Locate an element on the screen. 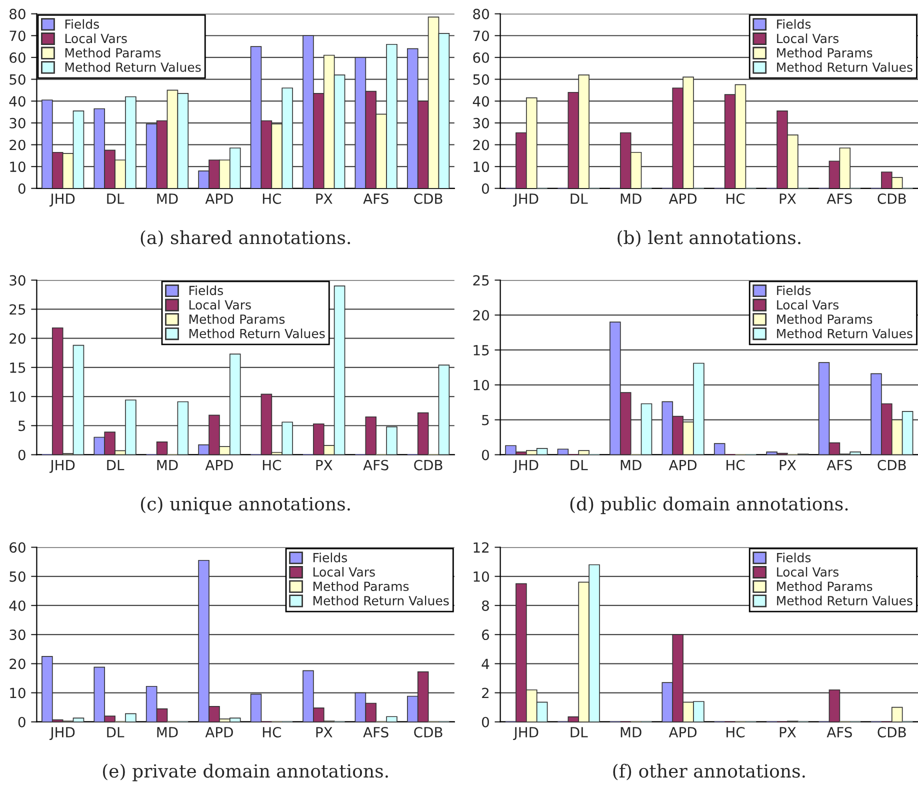 The width and height of the screenshot is (918, 812). y-tick-label: 4 is located at coordinates (486, 663).